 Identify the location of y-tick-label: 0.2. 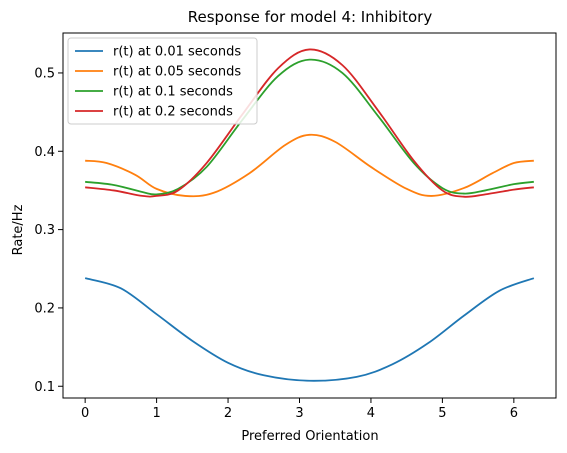
(44, 308).